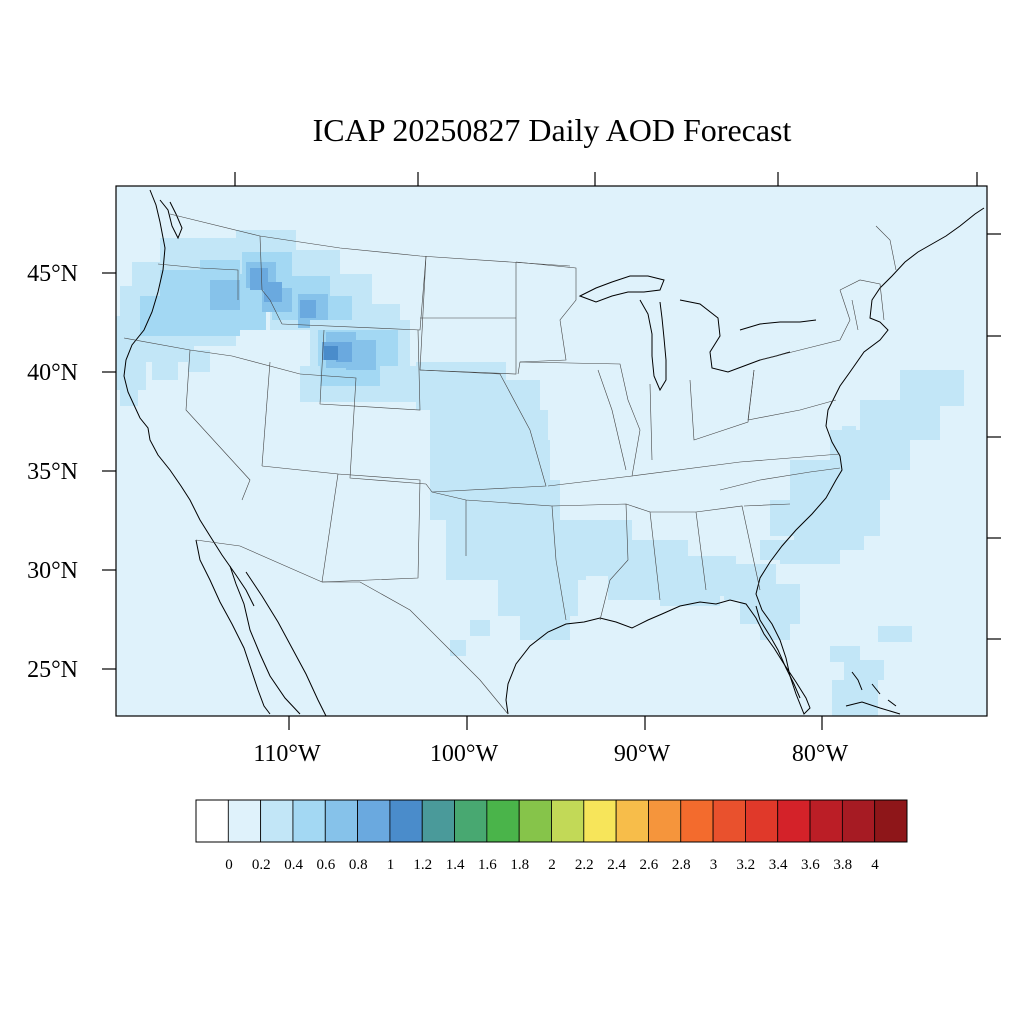 The width and height of the screenshot is (1024, 1024). Describe the element at coordinates (354, 293) in the screenshot. I see `border-montana-wyoming` at that location.